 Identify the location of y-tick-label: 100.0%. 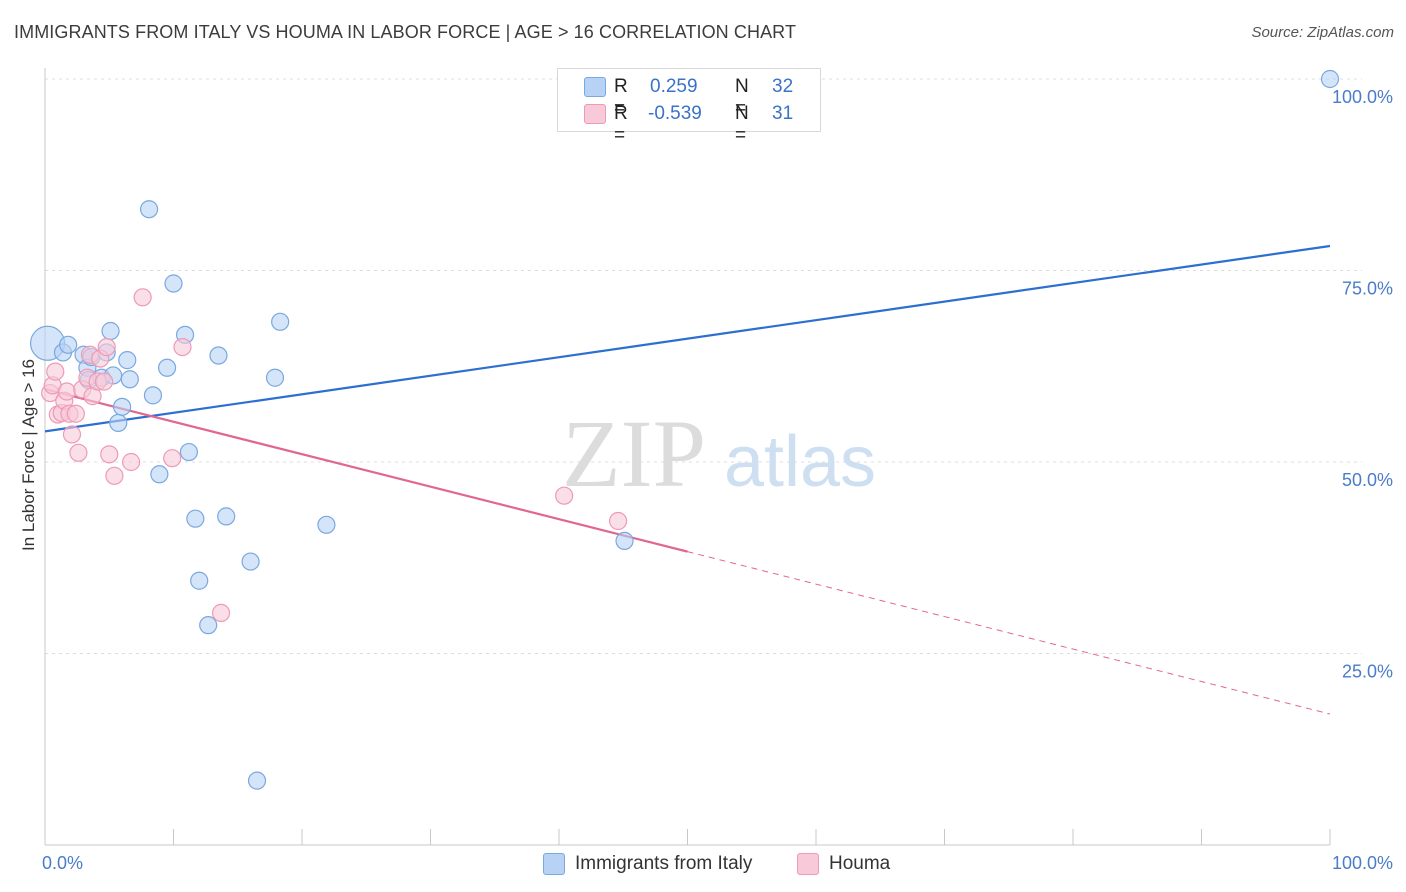
(1362, 97).